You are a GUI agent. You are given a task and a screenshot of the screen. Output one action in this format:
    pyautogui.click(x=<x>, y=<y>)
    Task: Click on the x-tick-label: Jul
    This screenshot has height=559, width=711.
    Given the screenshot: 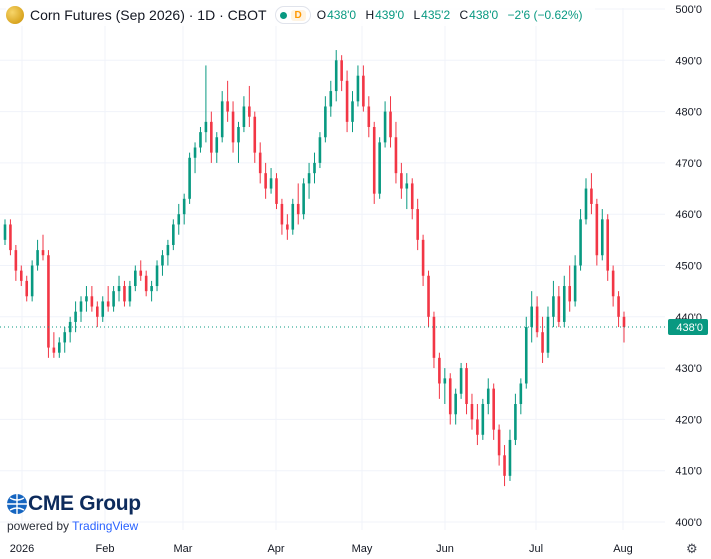 What is the action you would take?
    pyautogui.click(x=536, y=549)
    